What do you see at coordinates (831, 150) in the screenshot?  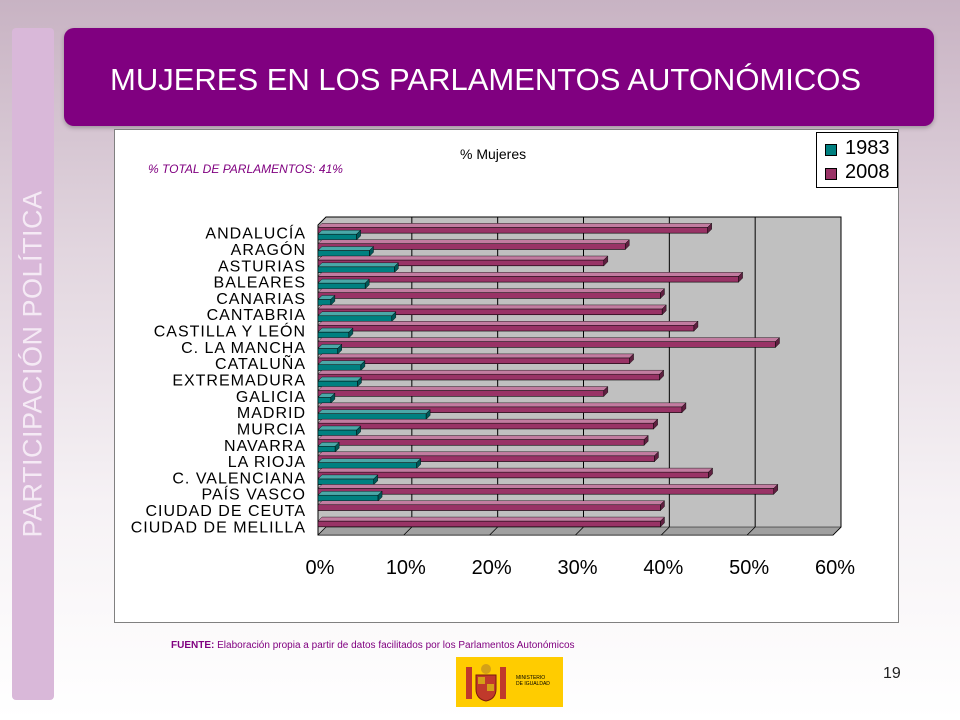 I see `legend-swatch-1983` at bounding box center [831, 150].